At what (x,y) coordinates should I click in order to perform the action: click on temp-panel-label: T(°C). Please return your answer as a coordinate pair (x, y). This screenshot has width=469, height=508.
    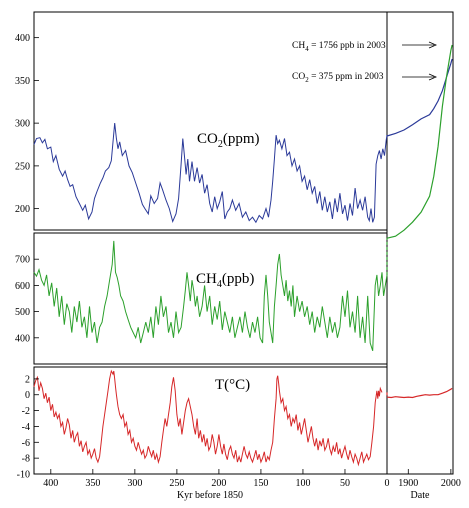
    Looking at the image, I should click on (232, 385).